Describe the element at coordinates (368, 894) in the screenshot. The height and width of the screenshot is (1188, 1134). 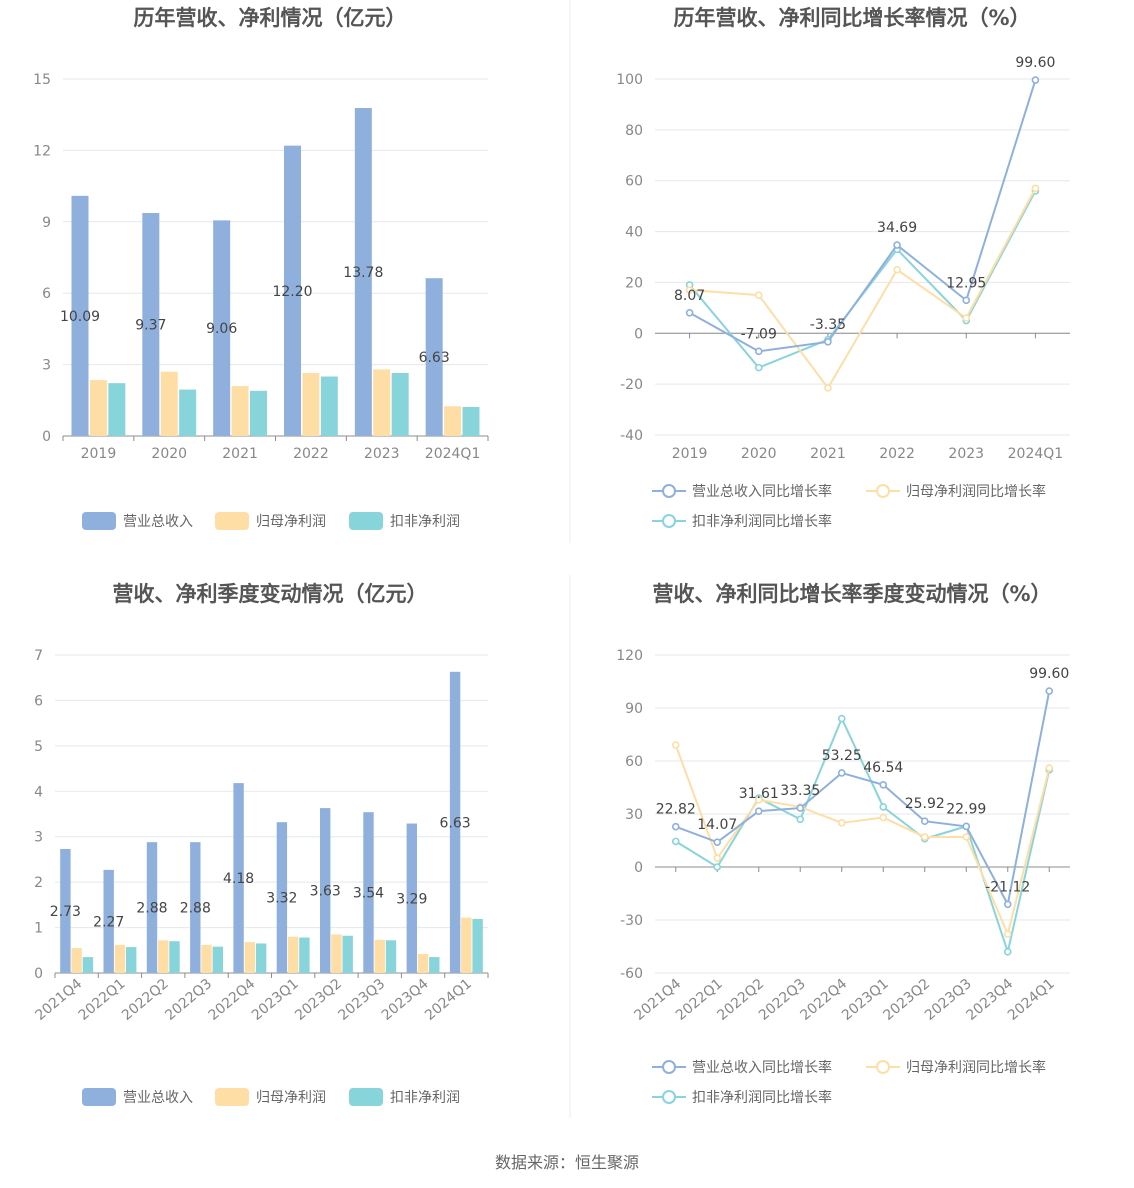
I see `data-label: 3.54` at that location.